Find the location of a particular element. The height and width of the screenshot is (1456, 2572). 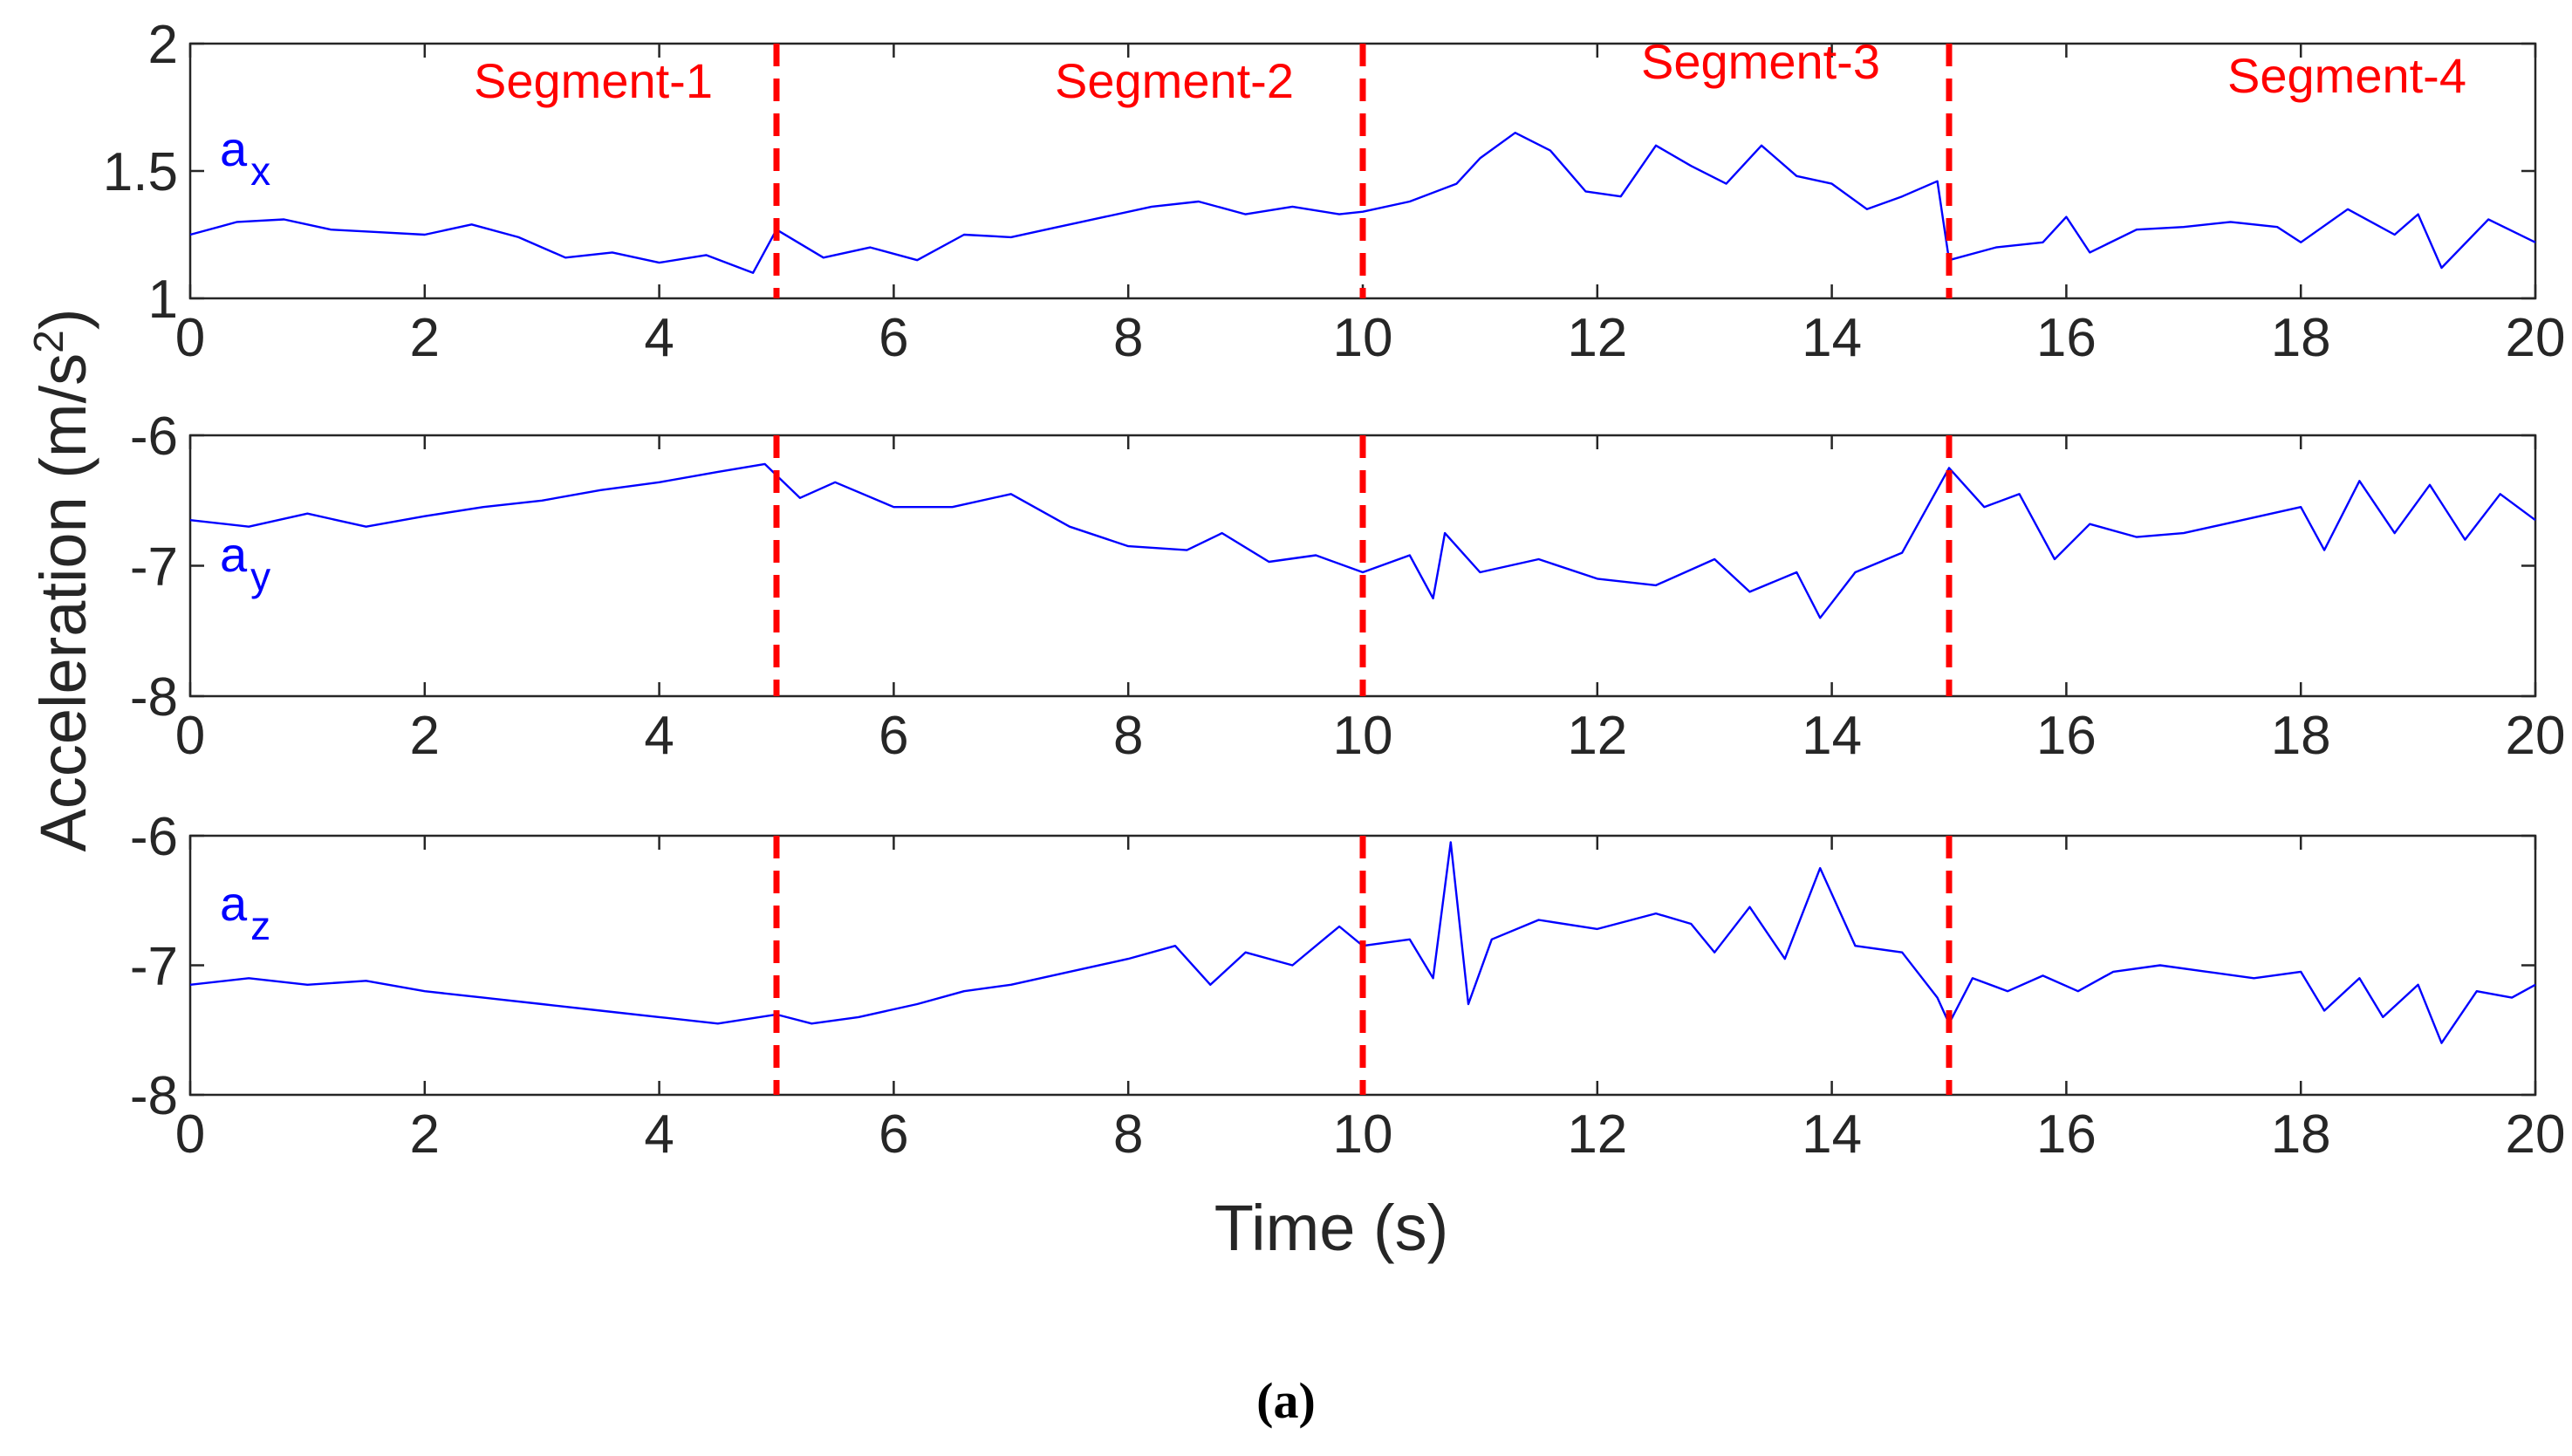

x-axis-title: Time (s) is located at coordinates (1332, 1228).